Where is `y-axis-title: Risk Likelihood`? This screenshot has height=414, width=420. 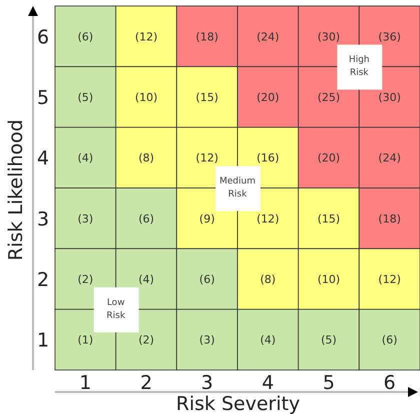
y-axis-title: Risk Likelihood is located at coordinates (16, 190).